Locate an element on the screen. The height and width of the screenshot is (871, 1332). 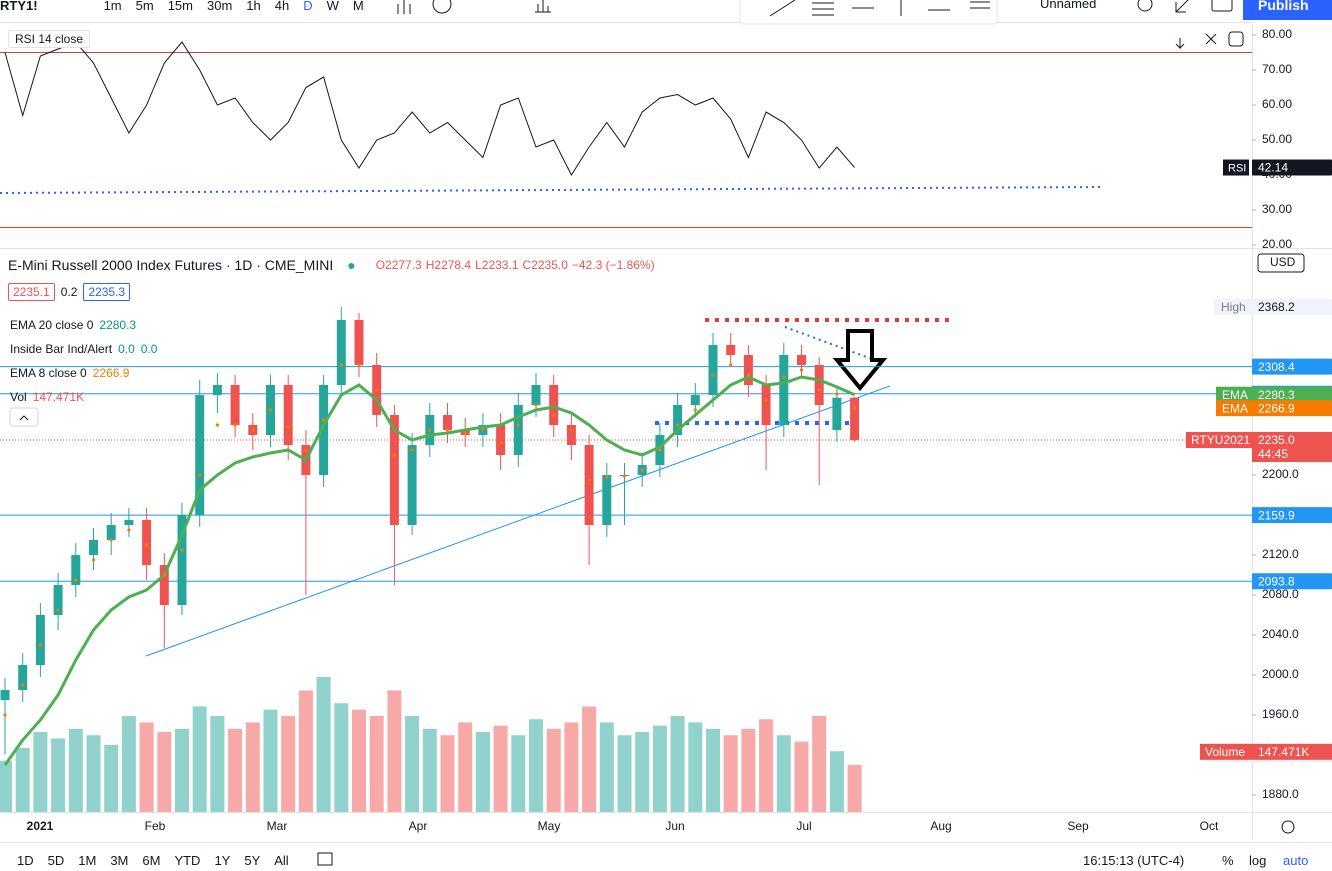
publish-button is located at coordinates (1287, 10).